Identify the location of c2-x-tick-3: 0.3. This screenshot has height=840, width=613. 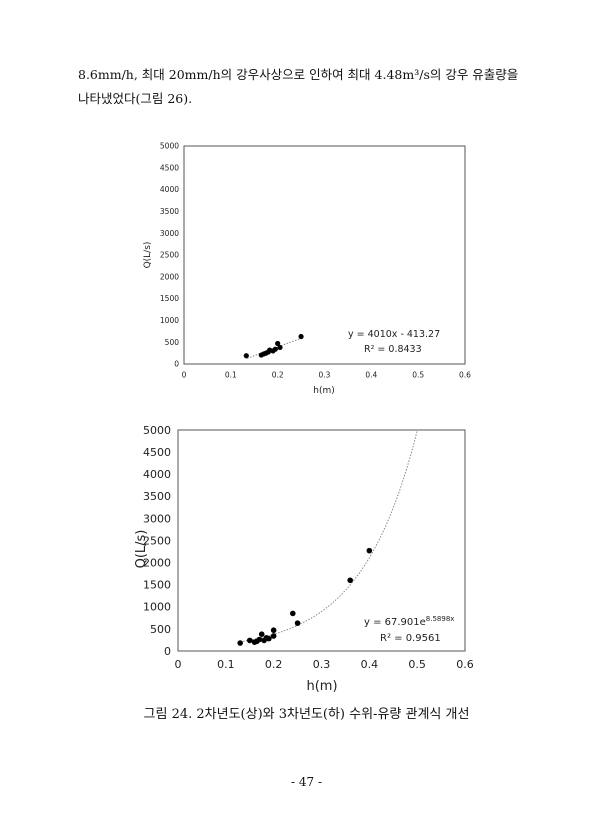
(322, 664).